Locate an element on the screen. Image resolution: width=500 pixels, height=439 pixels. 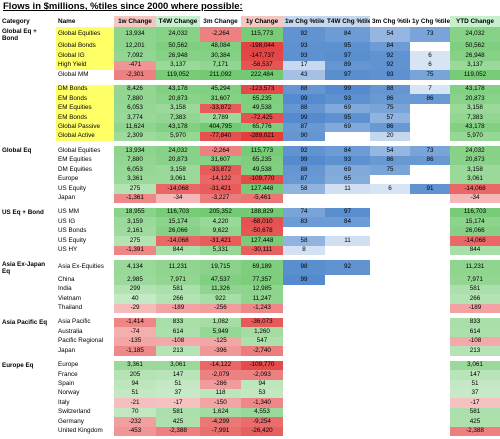
table-cell: -50,678 is located at coordinates (262, 231).